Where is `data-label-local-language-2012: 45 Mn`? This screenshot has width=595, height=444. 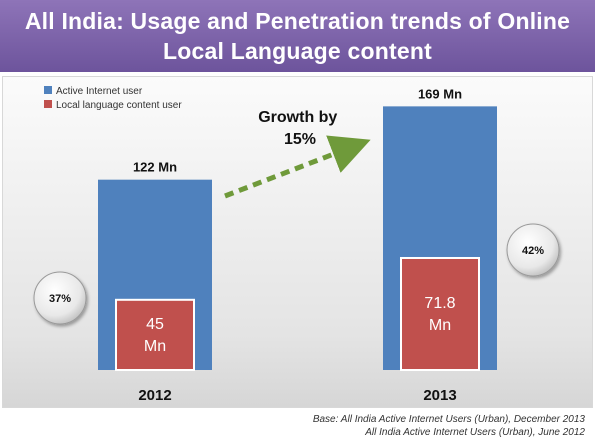
data-label-local-language-2012: 45 Mn is located at coordinates (155, 335).